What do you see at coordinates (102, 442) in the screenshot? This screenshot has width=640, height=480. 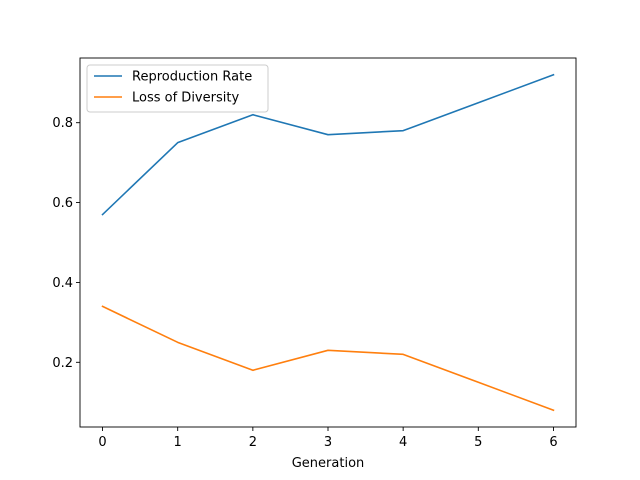 I see `x-tick-label: 0` at bounding box center [102, 442].